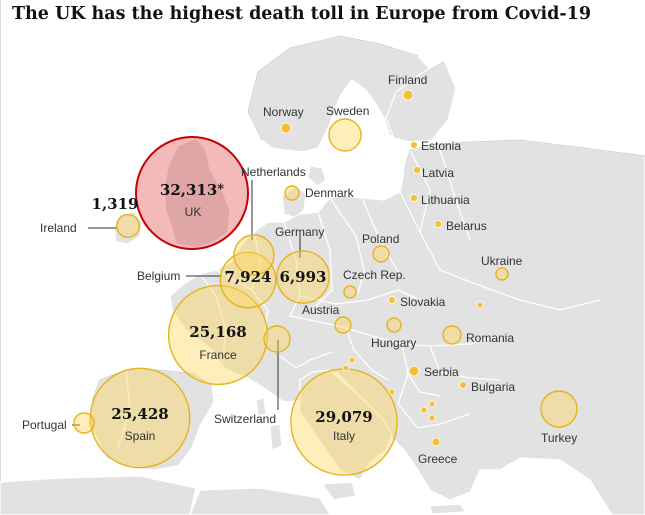  Describe the element at coordinates (381, 239) in the screenshot. I see `label-poland: Poland` at that location.